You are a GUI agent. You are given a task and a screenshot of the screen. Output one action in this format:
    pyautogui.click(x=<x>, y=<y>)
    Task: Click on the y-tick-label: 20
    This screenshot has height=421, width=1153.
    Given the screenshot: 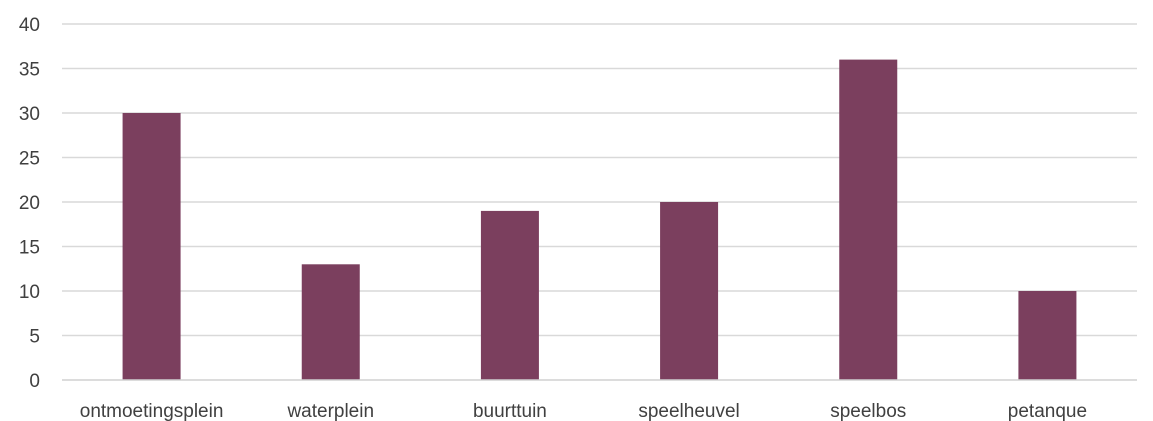 What is the action you would take?
    pyautogui.click(x=29, y=203)
    